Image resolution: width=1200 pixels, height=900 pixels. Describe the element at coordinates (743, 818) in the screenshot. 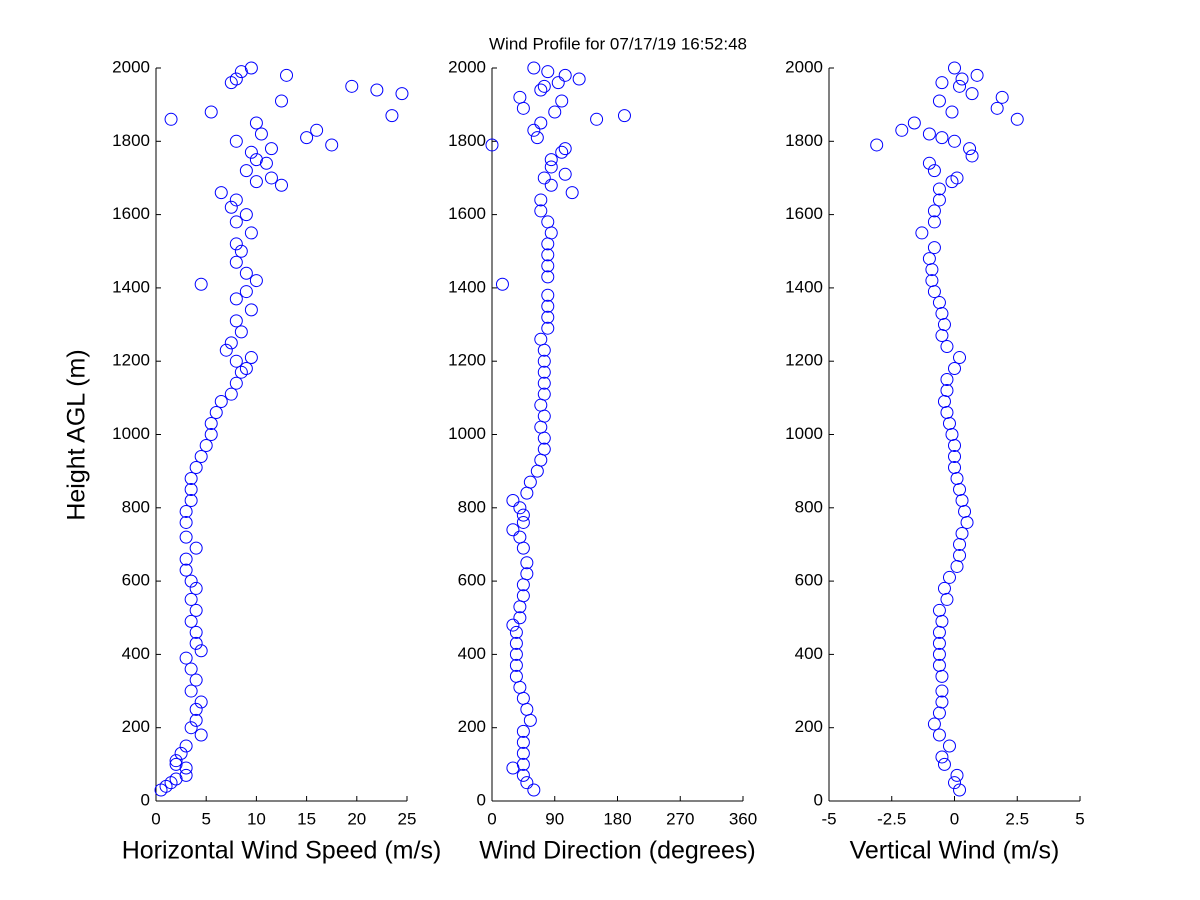

I see `x-tick-label: 360` at that location.